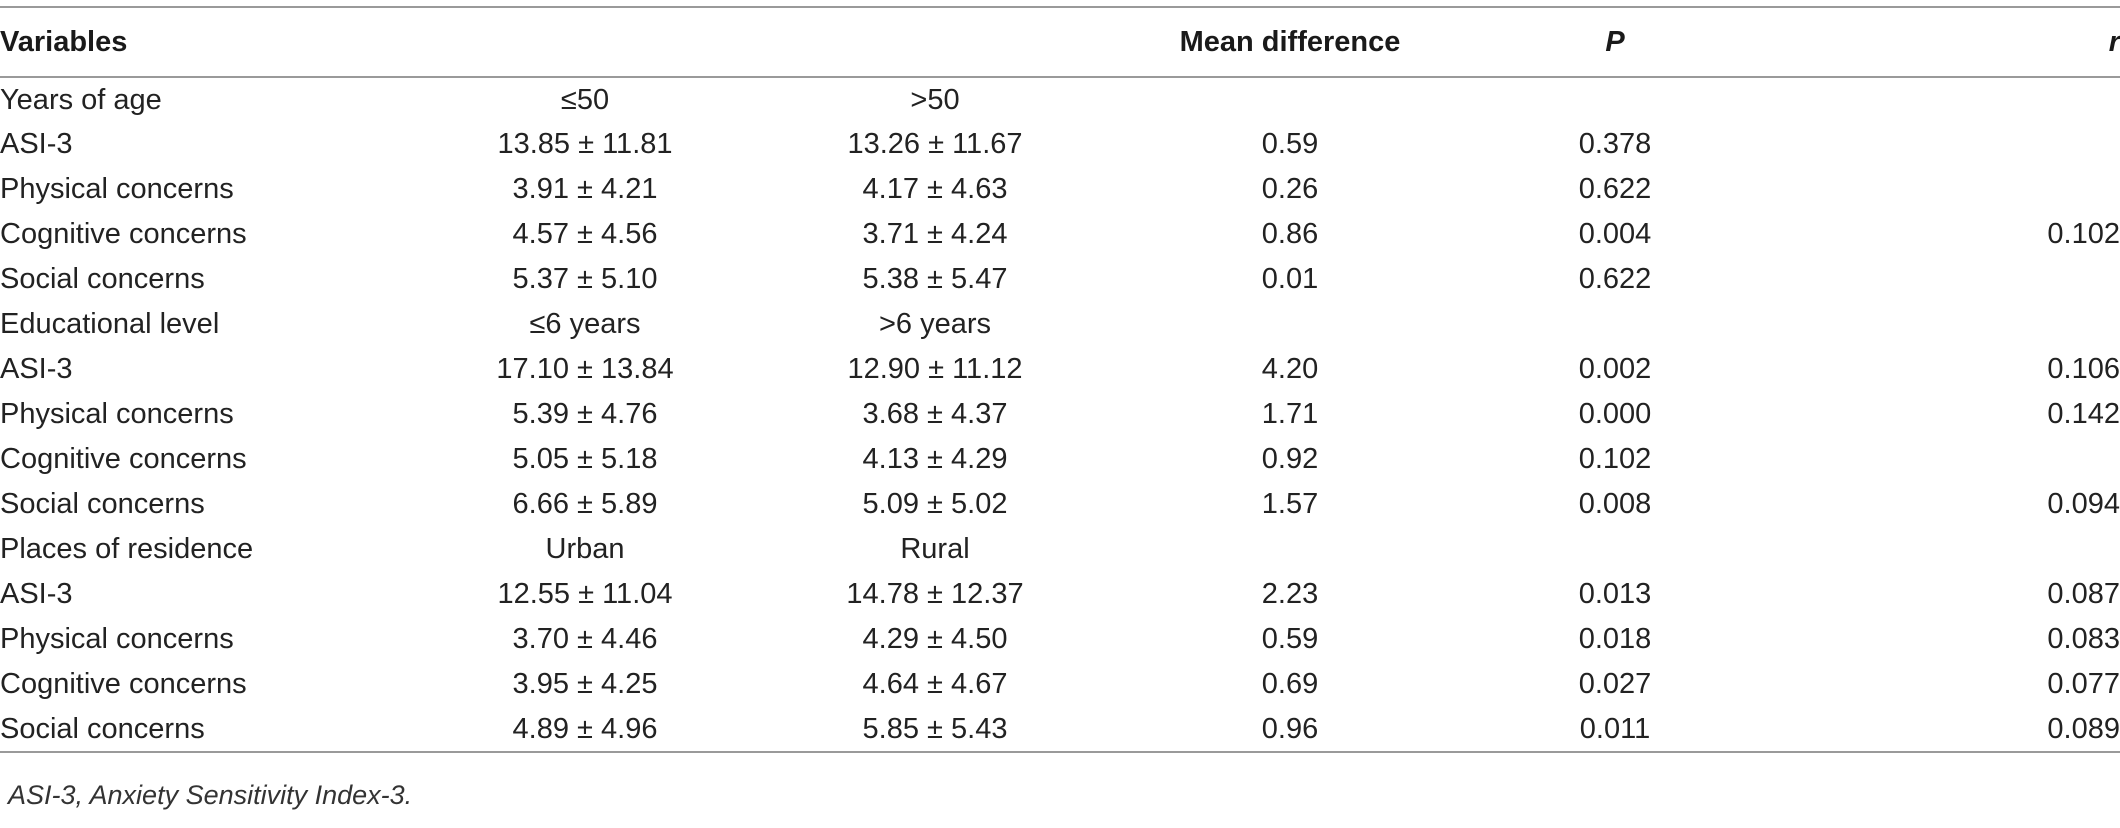 Image resolution: width=2120 pixels, height=828 pixels. Describe the element at coordinates (2083, 684) in the screenshot. I see `r-value-cell: 0.077` at that location.